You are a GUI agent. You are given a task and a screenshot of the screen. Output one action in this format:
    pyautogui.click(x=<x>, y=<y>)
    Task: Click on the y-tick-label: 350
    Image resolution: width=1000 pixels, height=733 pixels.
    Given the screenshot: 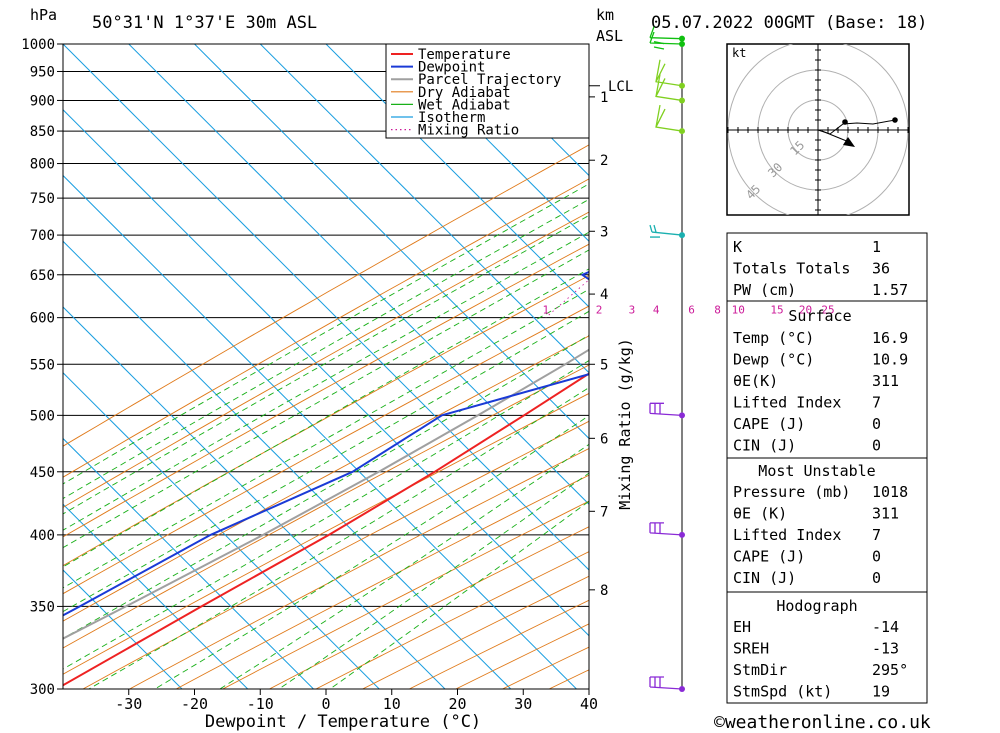 What is the action you would take?
    pyautogui.click(x=42, y=607)
    